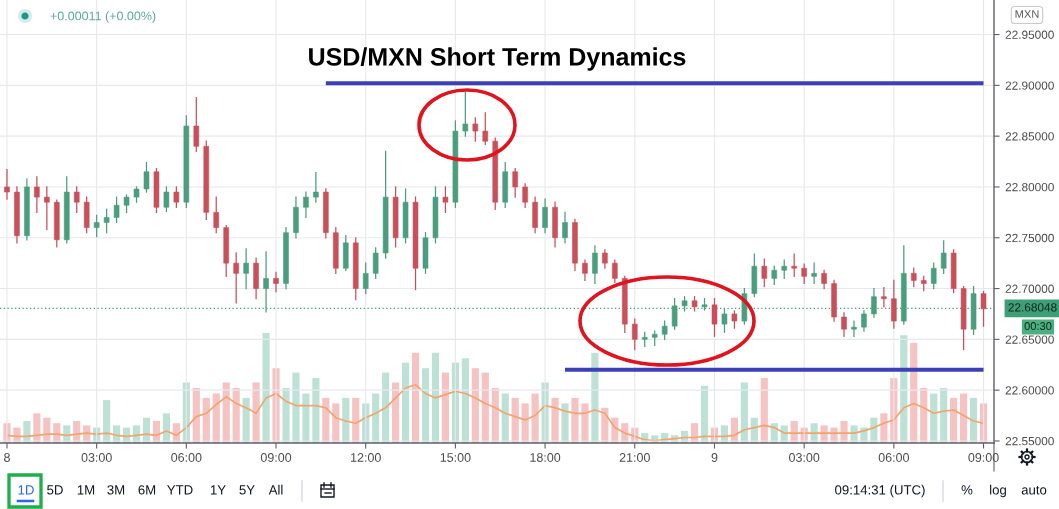 This screenshot has height=509, width=1059. Describe the element at coordinates (180, 490) in the screenshot. I see `text: YTD` at that location.